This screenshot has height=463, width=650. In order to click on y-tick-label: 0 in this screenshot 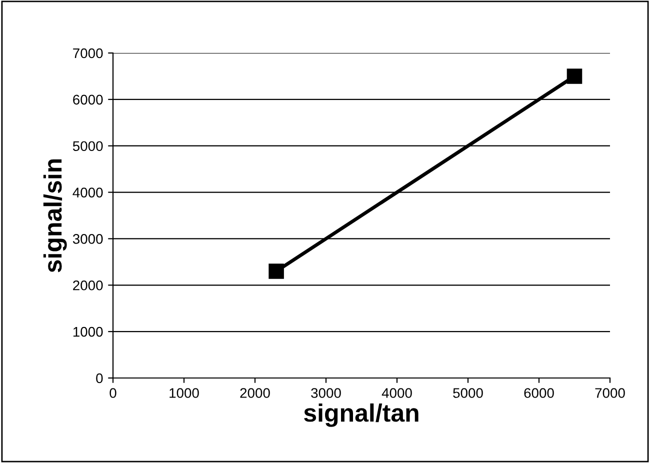, I will do `click(99, 378)`.